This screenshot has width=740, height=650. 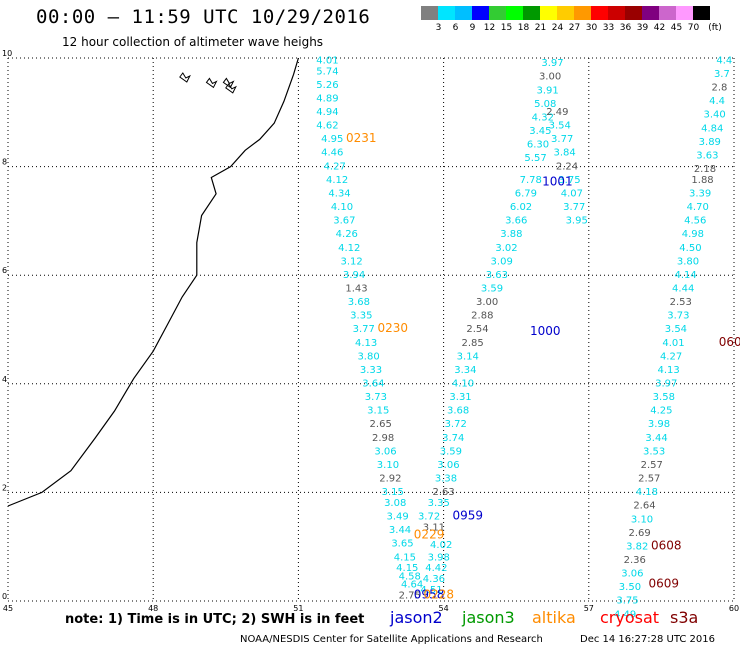 I want to click on wave-height-label: 4.36, so click(x=434, y=579).